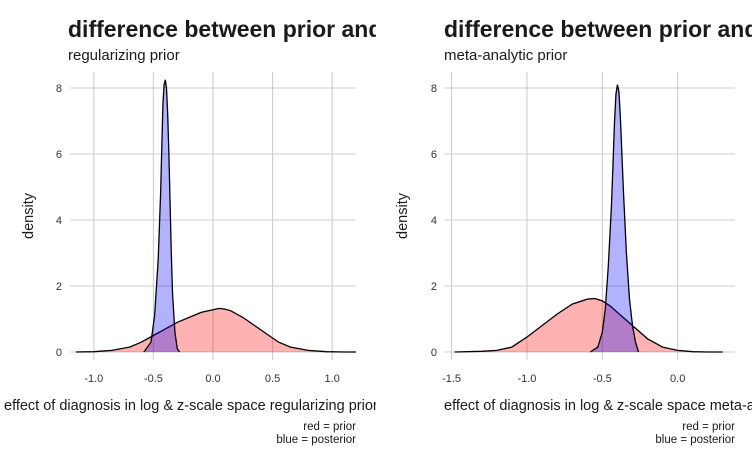 The height and width of the screenshot is (467, 752). I want to click on x-tick-label: 0.5, so click(272, 379).